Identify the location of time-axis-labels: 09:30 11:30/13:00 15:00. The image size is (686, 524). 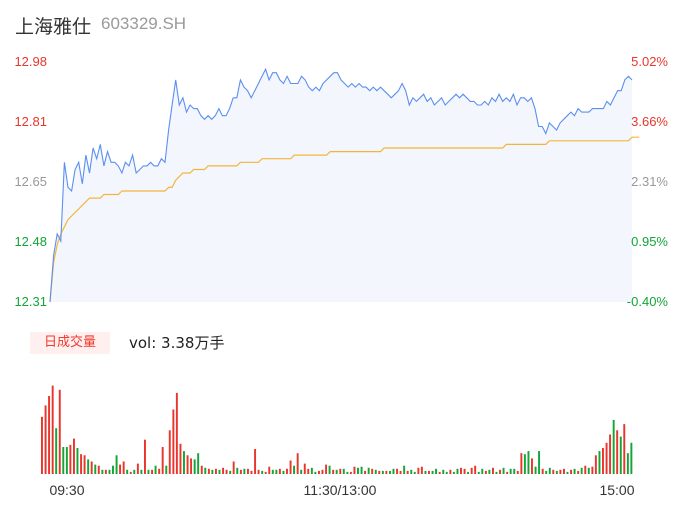
(341, 490).